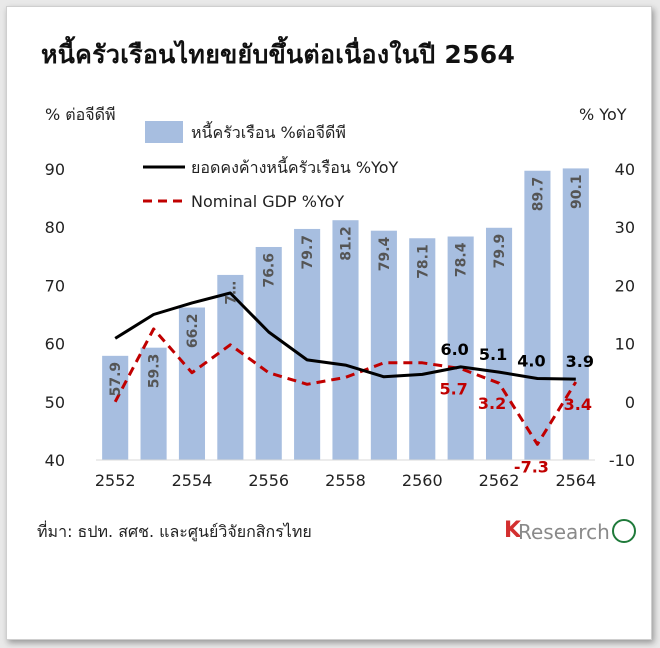 The width and height of the screenshot is (660, 648). What do you see at coordinates (492, 403) in the screenshot?
I see `gdp-growth-value-label: 3.2` at bounding box center [492, 403].